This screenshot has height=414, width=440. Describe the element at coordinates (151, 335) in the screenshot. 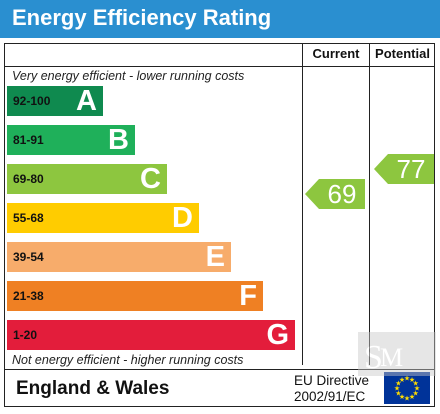

I see `band-g: 1-20 G` at that location.